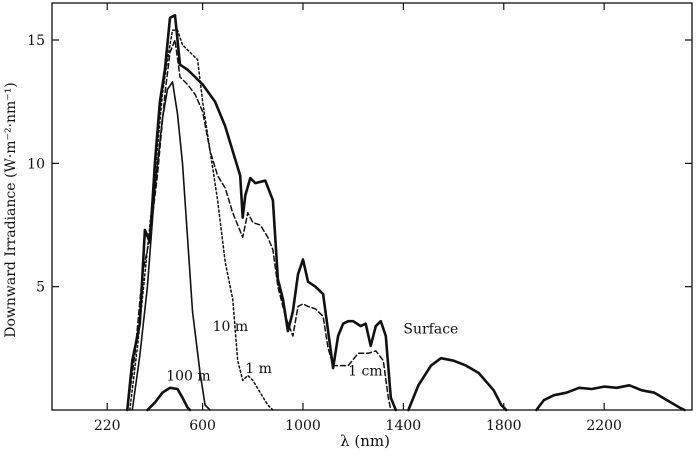  I want to click on series-line-10-m, so click(171, 246).